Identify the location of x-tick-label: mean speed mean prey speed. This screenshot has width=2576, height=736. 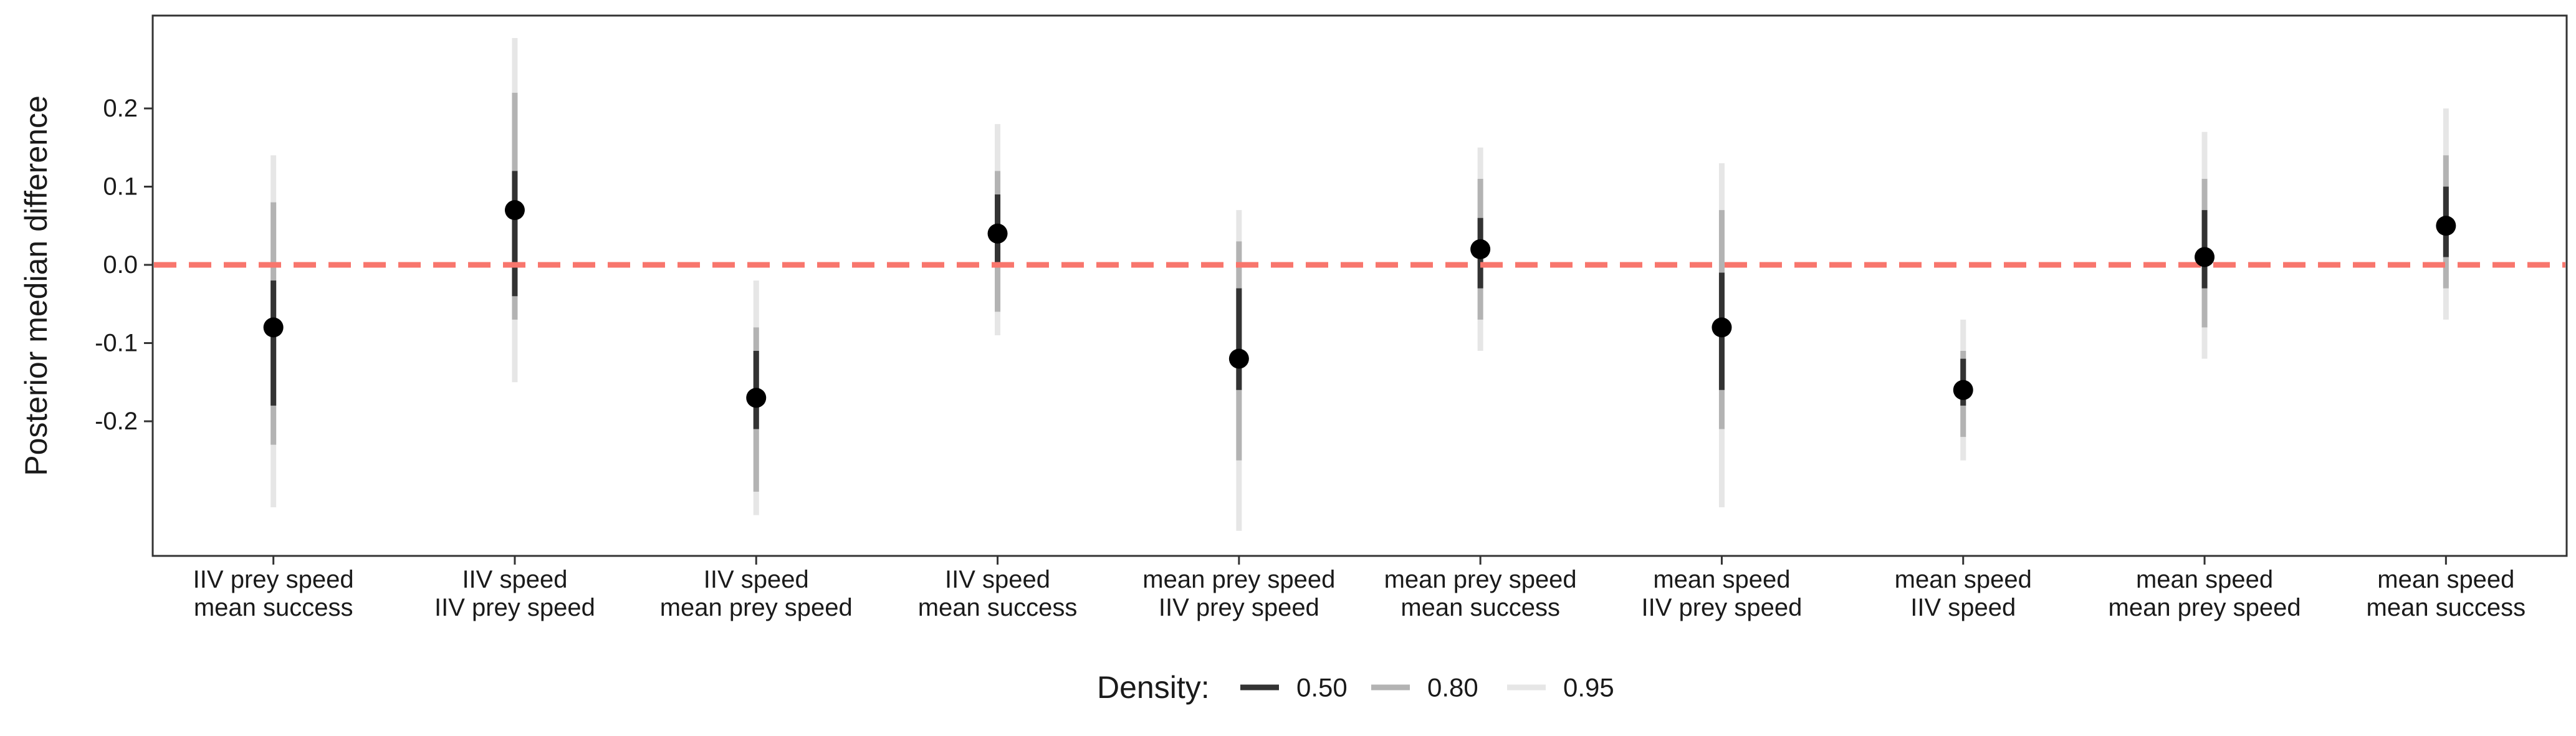
(2205, 593).